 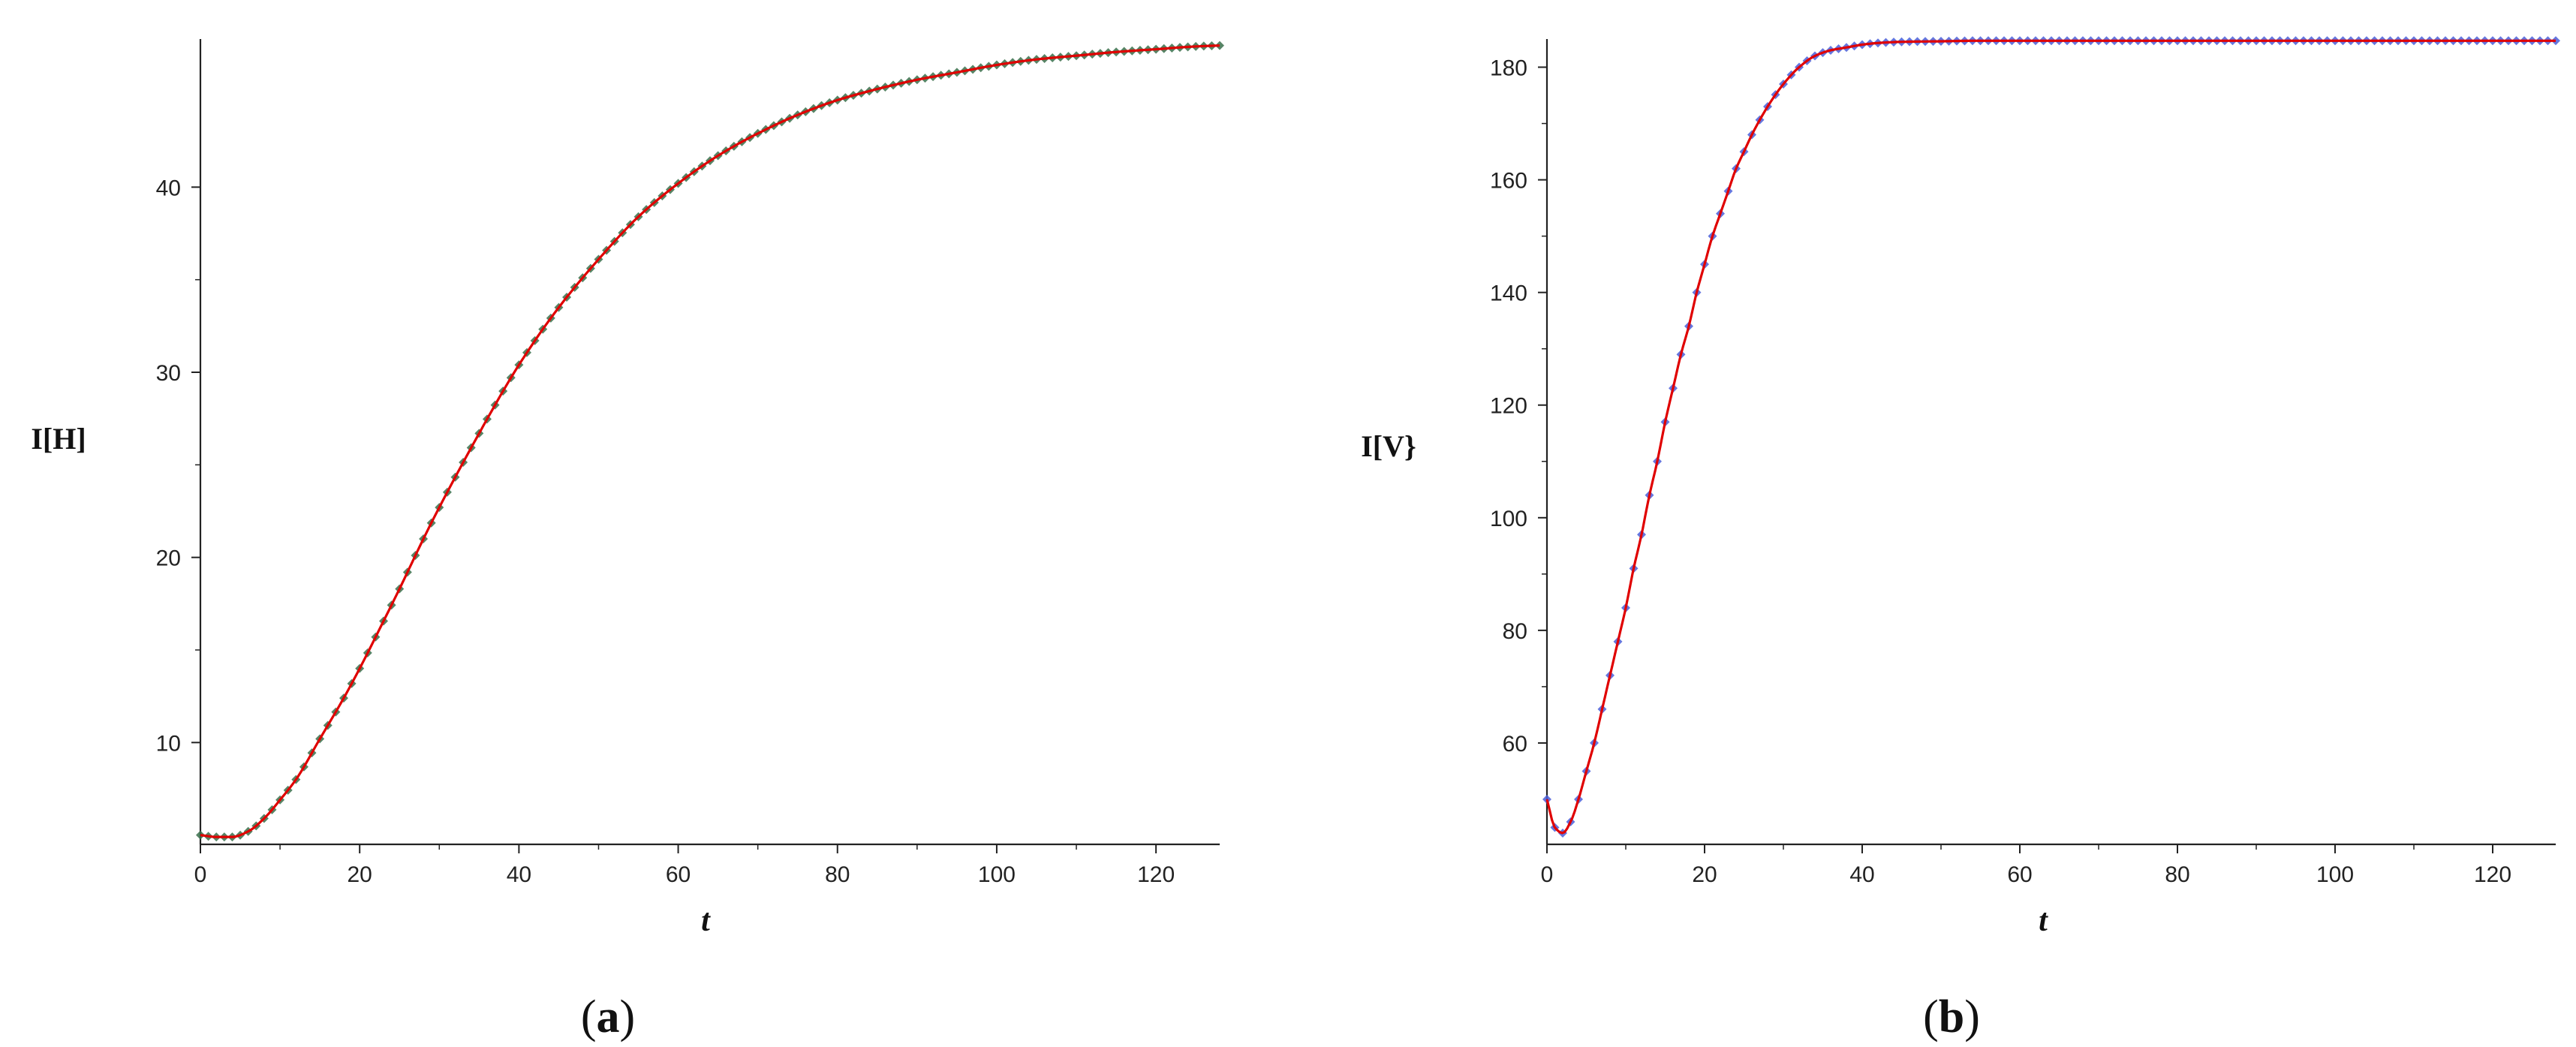 What do you see at coordinates (168, 743) in the screenshot?
I see `panel-a-y-tick-label: 10` at bounding box center [168, 743].